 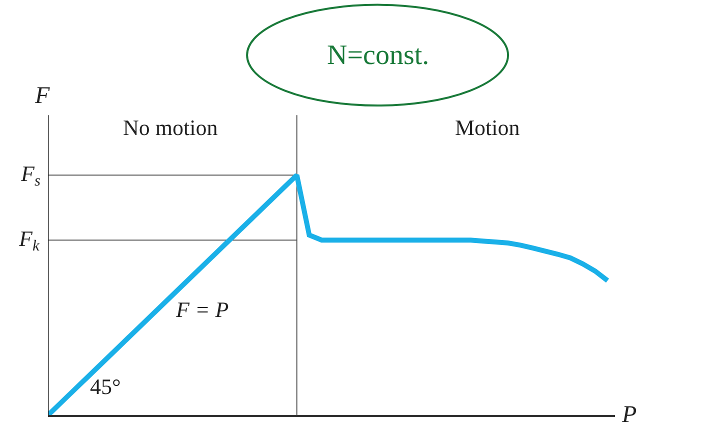 What do you see at coordinates (487, 127) in the screenshot?
I see `text: Motion` at bounding box center [487, 127].